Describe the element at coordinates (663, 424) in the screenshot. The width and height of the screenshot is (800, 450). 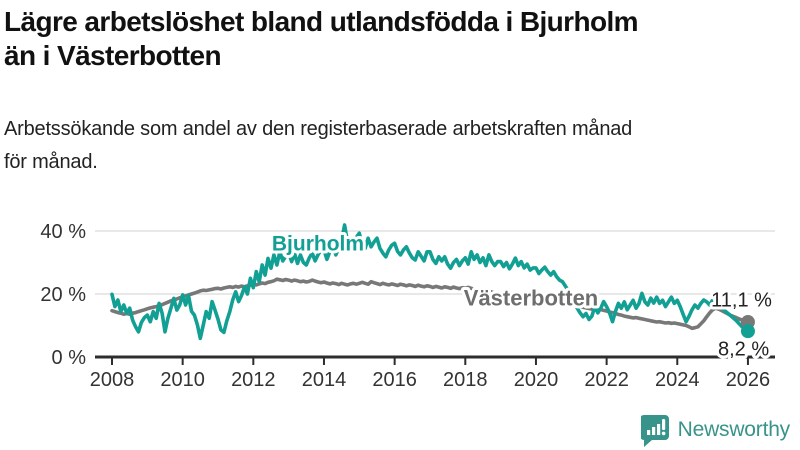
I see `exclamation-bar` at that location.